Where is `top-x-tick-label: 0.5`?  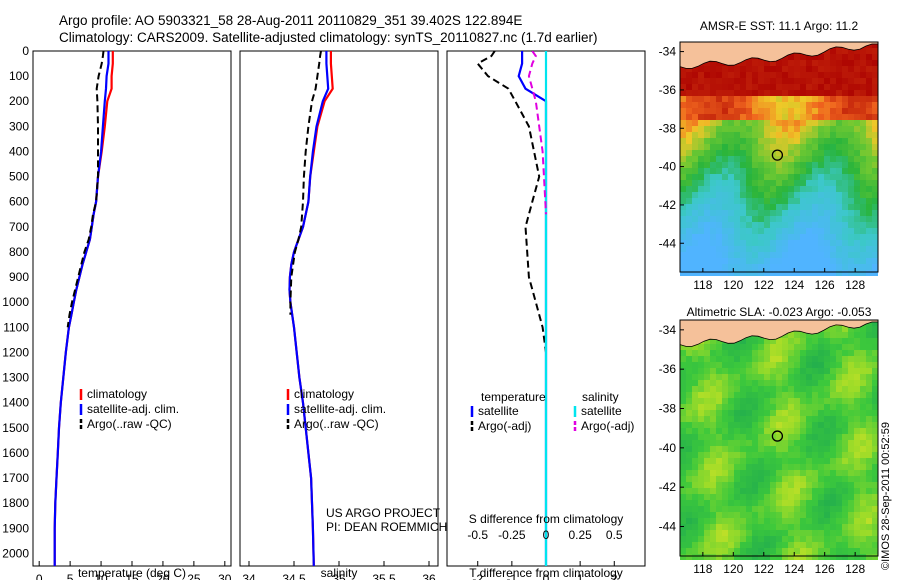
top-x-tick-label: 0.5 is located at coordinates (614, 535).